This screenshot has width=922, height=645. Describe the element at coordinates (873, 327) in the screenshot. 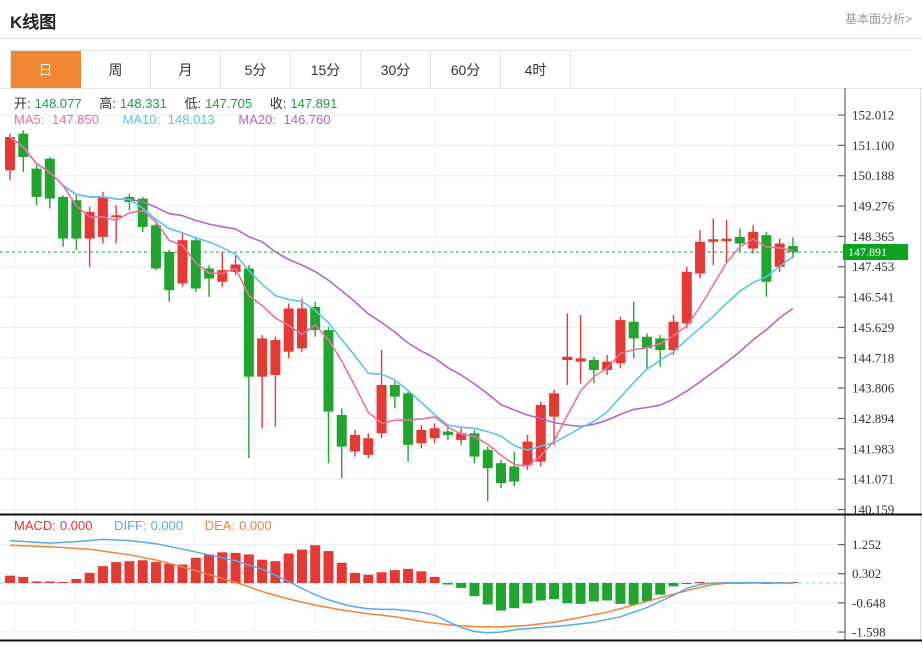

I see `y-axis-label: 145.629` at that location.